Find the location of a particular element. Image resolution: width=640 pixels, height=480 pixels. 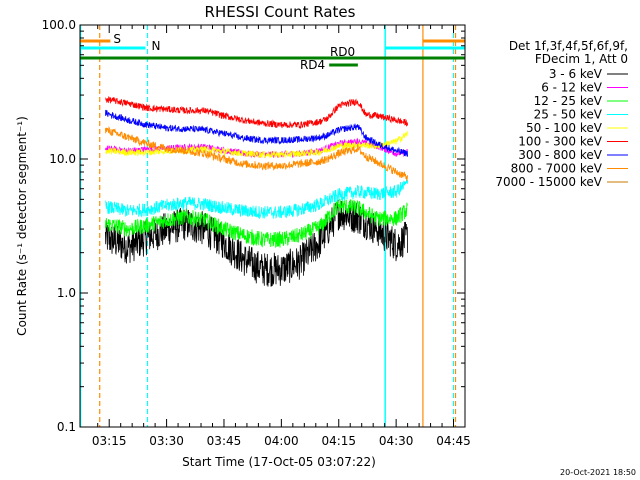

timestamp: 20-Oct-2021 18:50 is located at coordinates (598, 472).